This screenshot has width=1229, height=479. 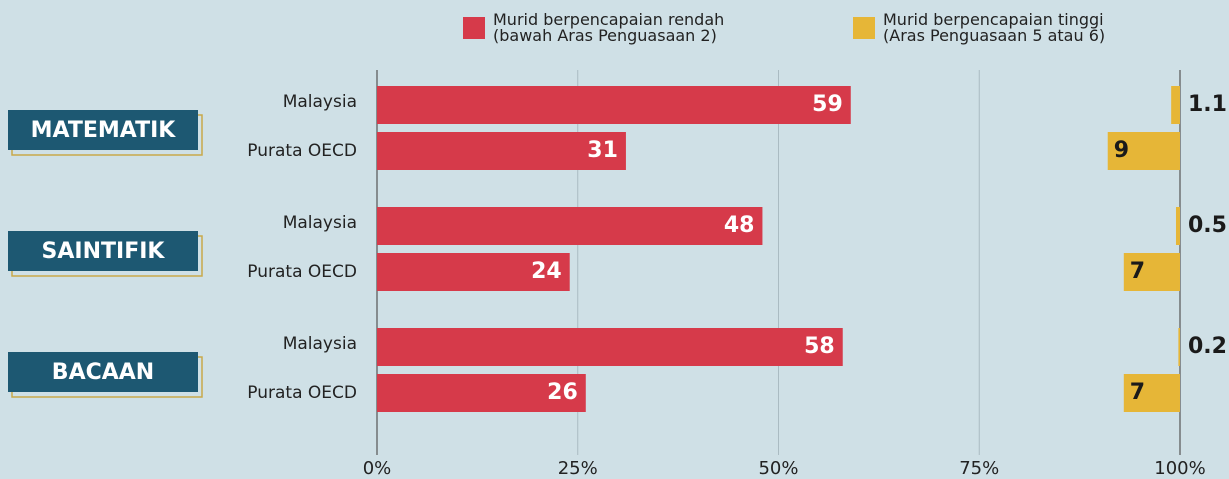 What do you see at coordinates (819, 346) in the screenshot?
I see `data-label: 58` at bounding box center [819, 346].